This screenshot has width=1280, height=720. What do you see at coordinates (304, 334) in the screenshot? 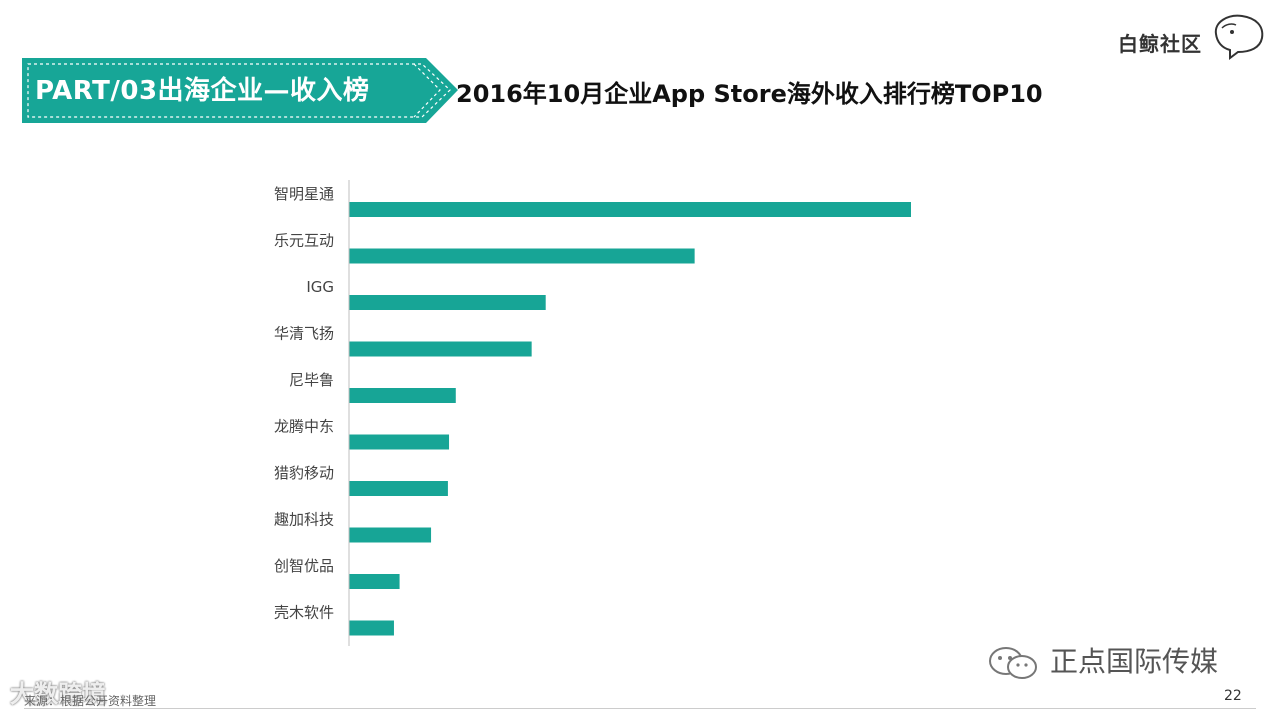
I see `category-label-4: 华清飞扬` at bounding box center [304, 334].